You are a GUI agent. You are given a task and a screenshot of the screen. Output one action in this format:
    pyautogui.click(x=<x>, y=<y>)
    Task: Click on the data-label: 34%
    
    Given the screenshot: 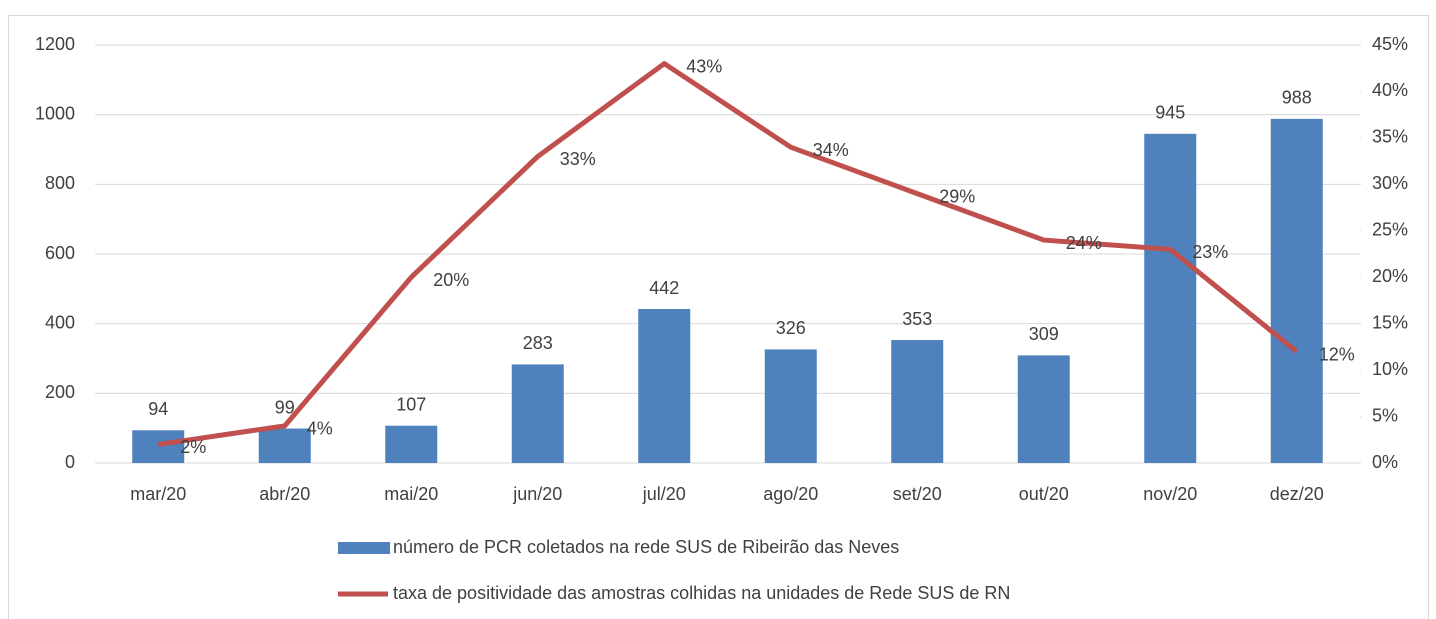 What is the action you would take?
    pyautogui.click(x=831, y=150)
    